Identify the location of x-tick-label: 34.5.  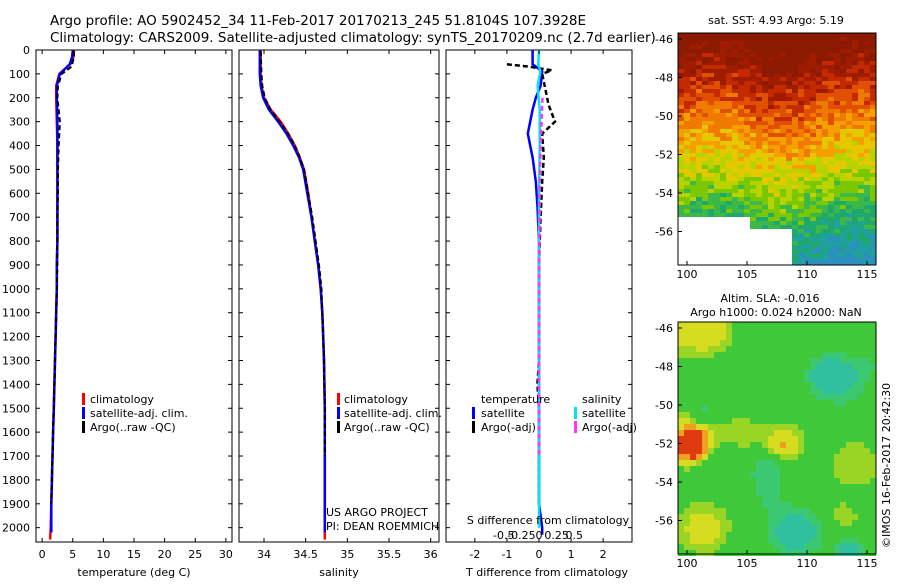
(305, 554).